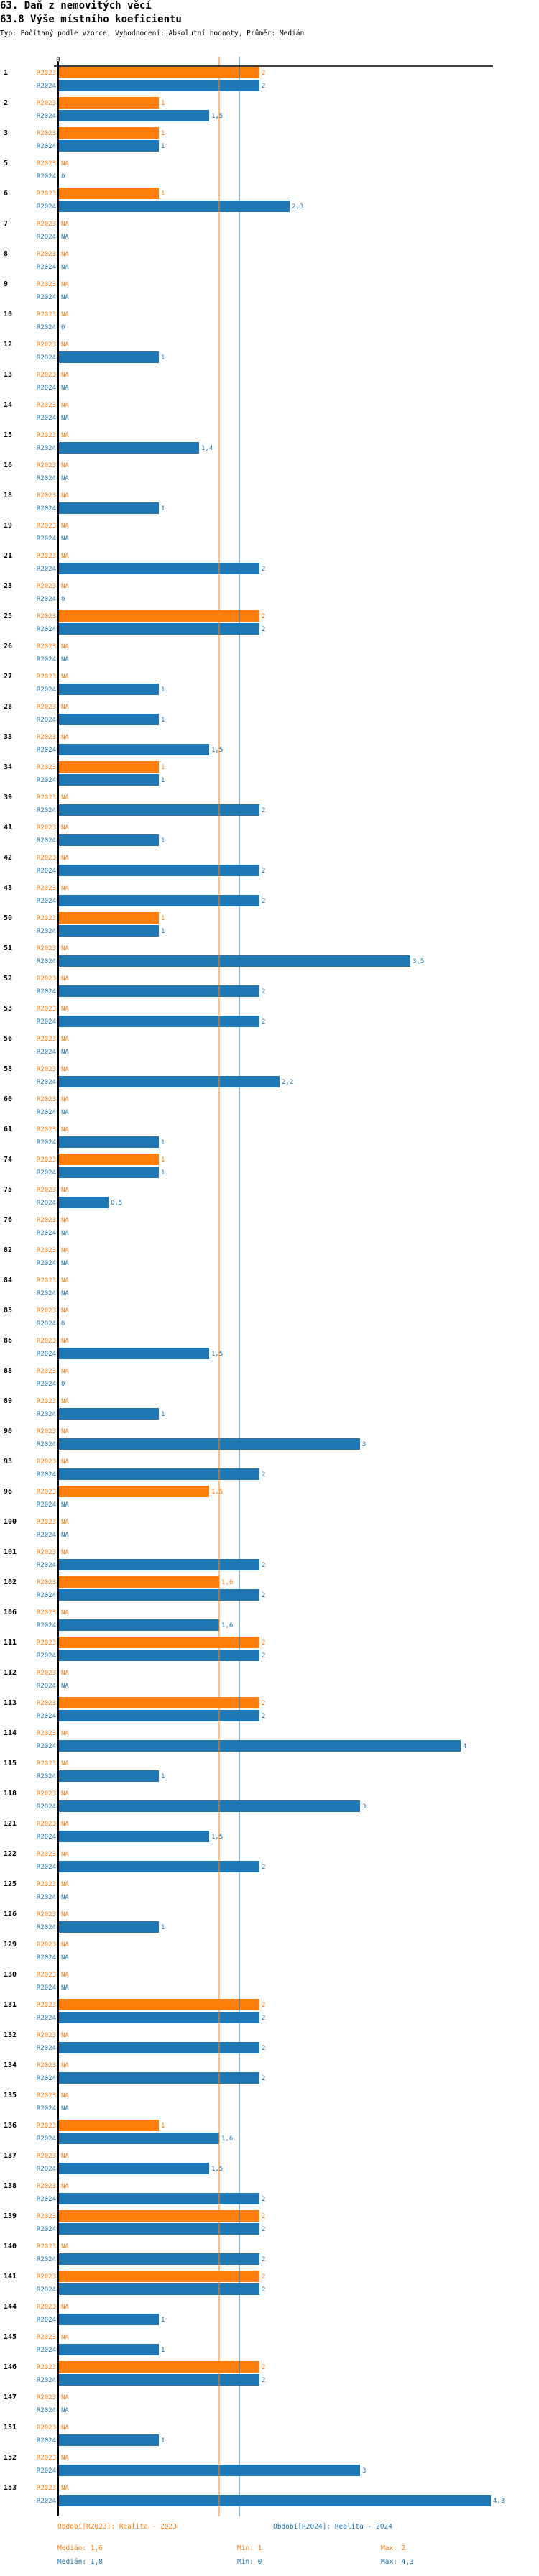 This screenshot has height=2576, width=539. What do you see at coordinates (10, 2095) in the screenshot?
I see `group-label: 135` at bounding box center [10, 2095].